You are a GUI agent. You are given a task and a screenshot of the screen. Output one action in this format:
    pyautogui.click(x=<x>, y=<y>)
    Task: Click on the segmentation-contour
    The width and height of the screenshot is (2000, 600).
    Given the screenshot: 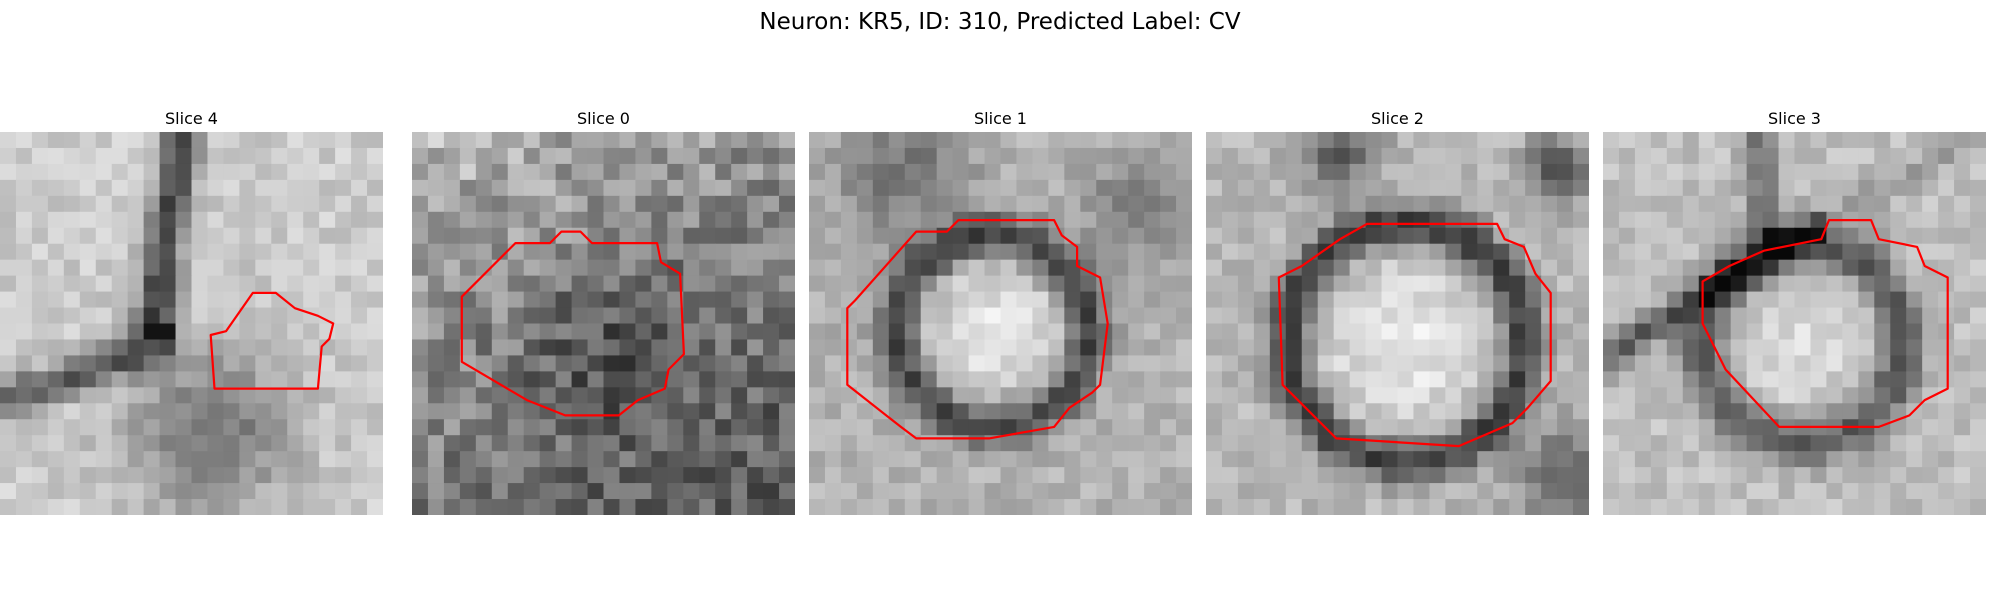 What is the action you would take?
    pyautogui.click(x=272, y=340)
    